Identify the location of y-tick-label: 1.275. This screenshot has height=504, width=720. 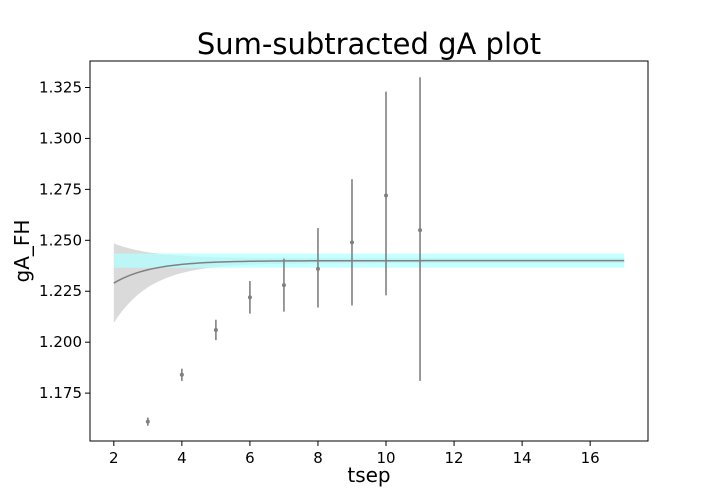
(60, 189).